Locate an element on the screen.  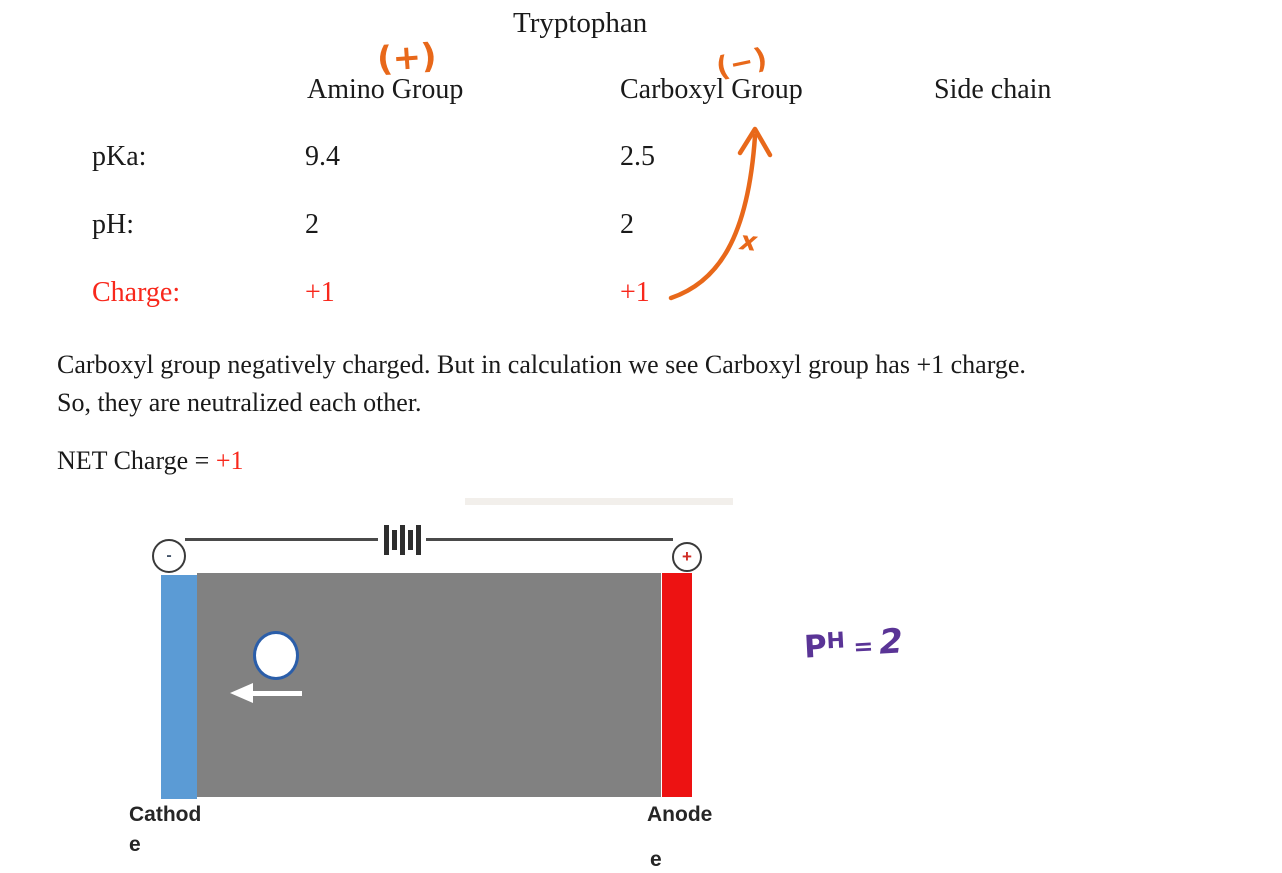
ph-handwritten-note: PH = 2 is located at coordinates (853, 643).